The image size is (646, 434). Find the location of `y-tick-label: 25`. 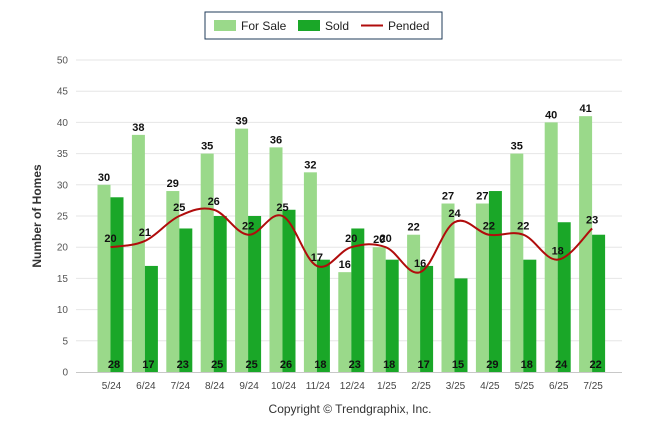

y-tick-label: 25 is located at coordinates (63, 217).